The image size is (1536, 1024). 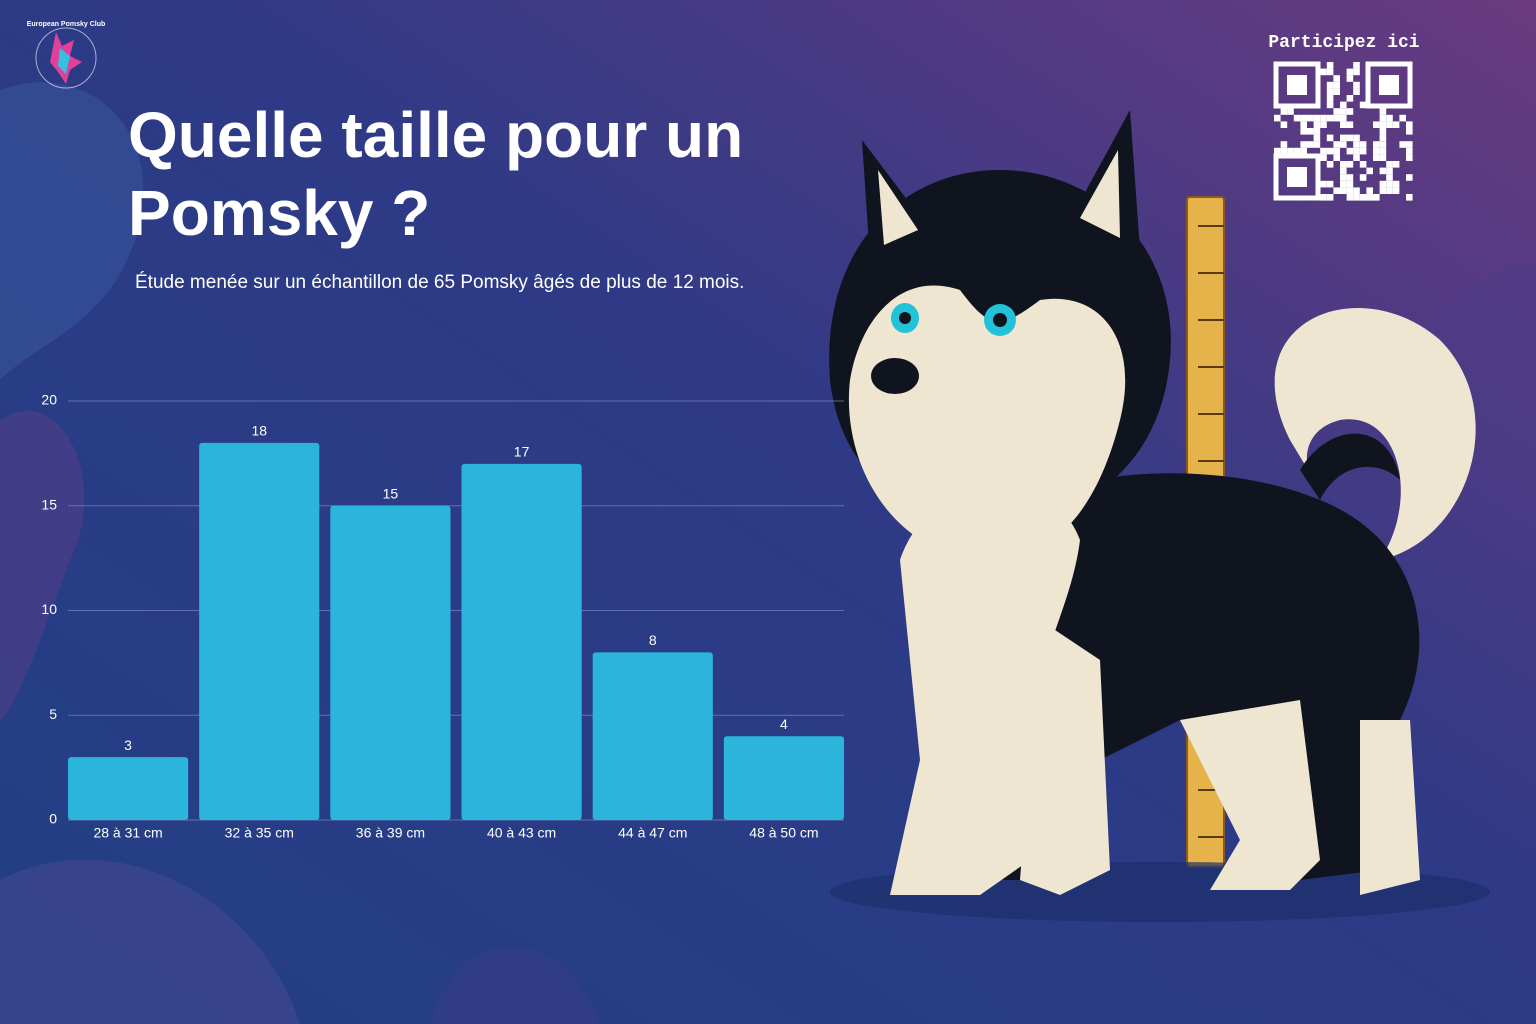 What do you see at coordinates (49, 400) in the screenshot?
I see `y-tick-label: 20` at bounding box center [49, 400].